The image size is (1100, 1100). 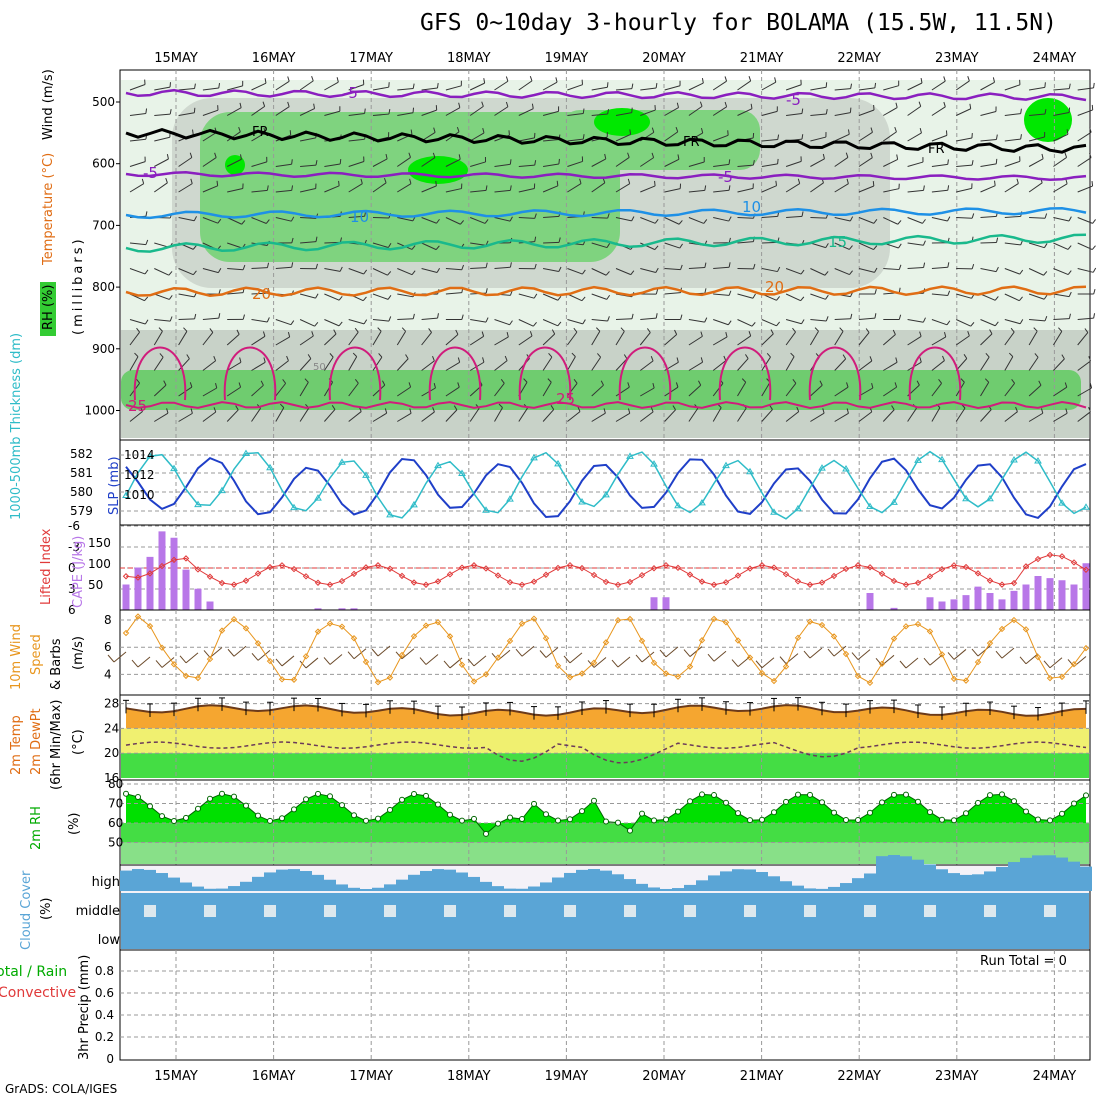 What do you see at coordinates (16, 426) in the screenshot?
I see `label-thickness: 1000-500mb Thickness (dm)` at bounding box center [16, 426].